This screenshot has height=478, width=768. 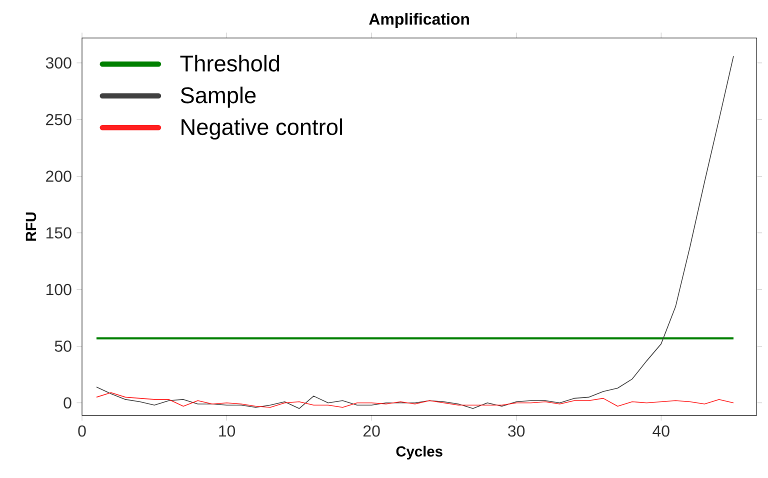 What do you see at coordinates (516, 431) in the screenshot?
I see `x-tick-label: 30` at bounding box center [516, 431].